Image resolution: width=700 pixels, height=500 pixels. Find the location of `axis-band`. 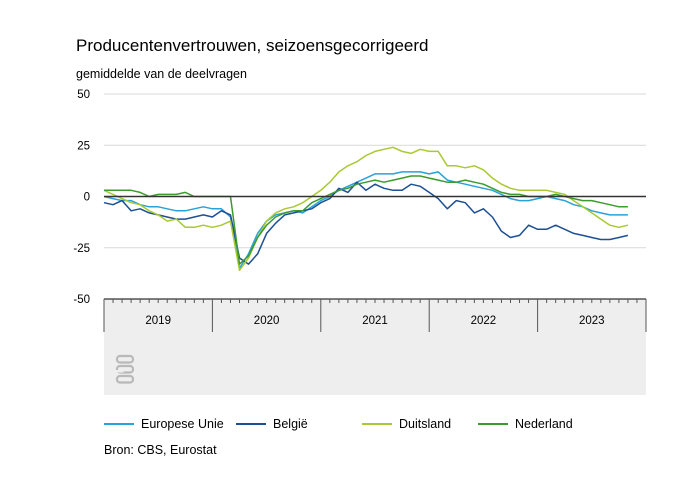

axis-band is located at coordinates (375, 347).